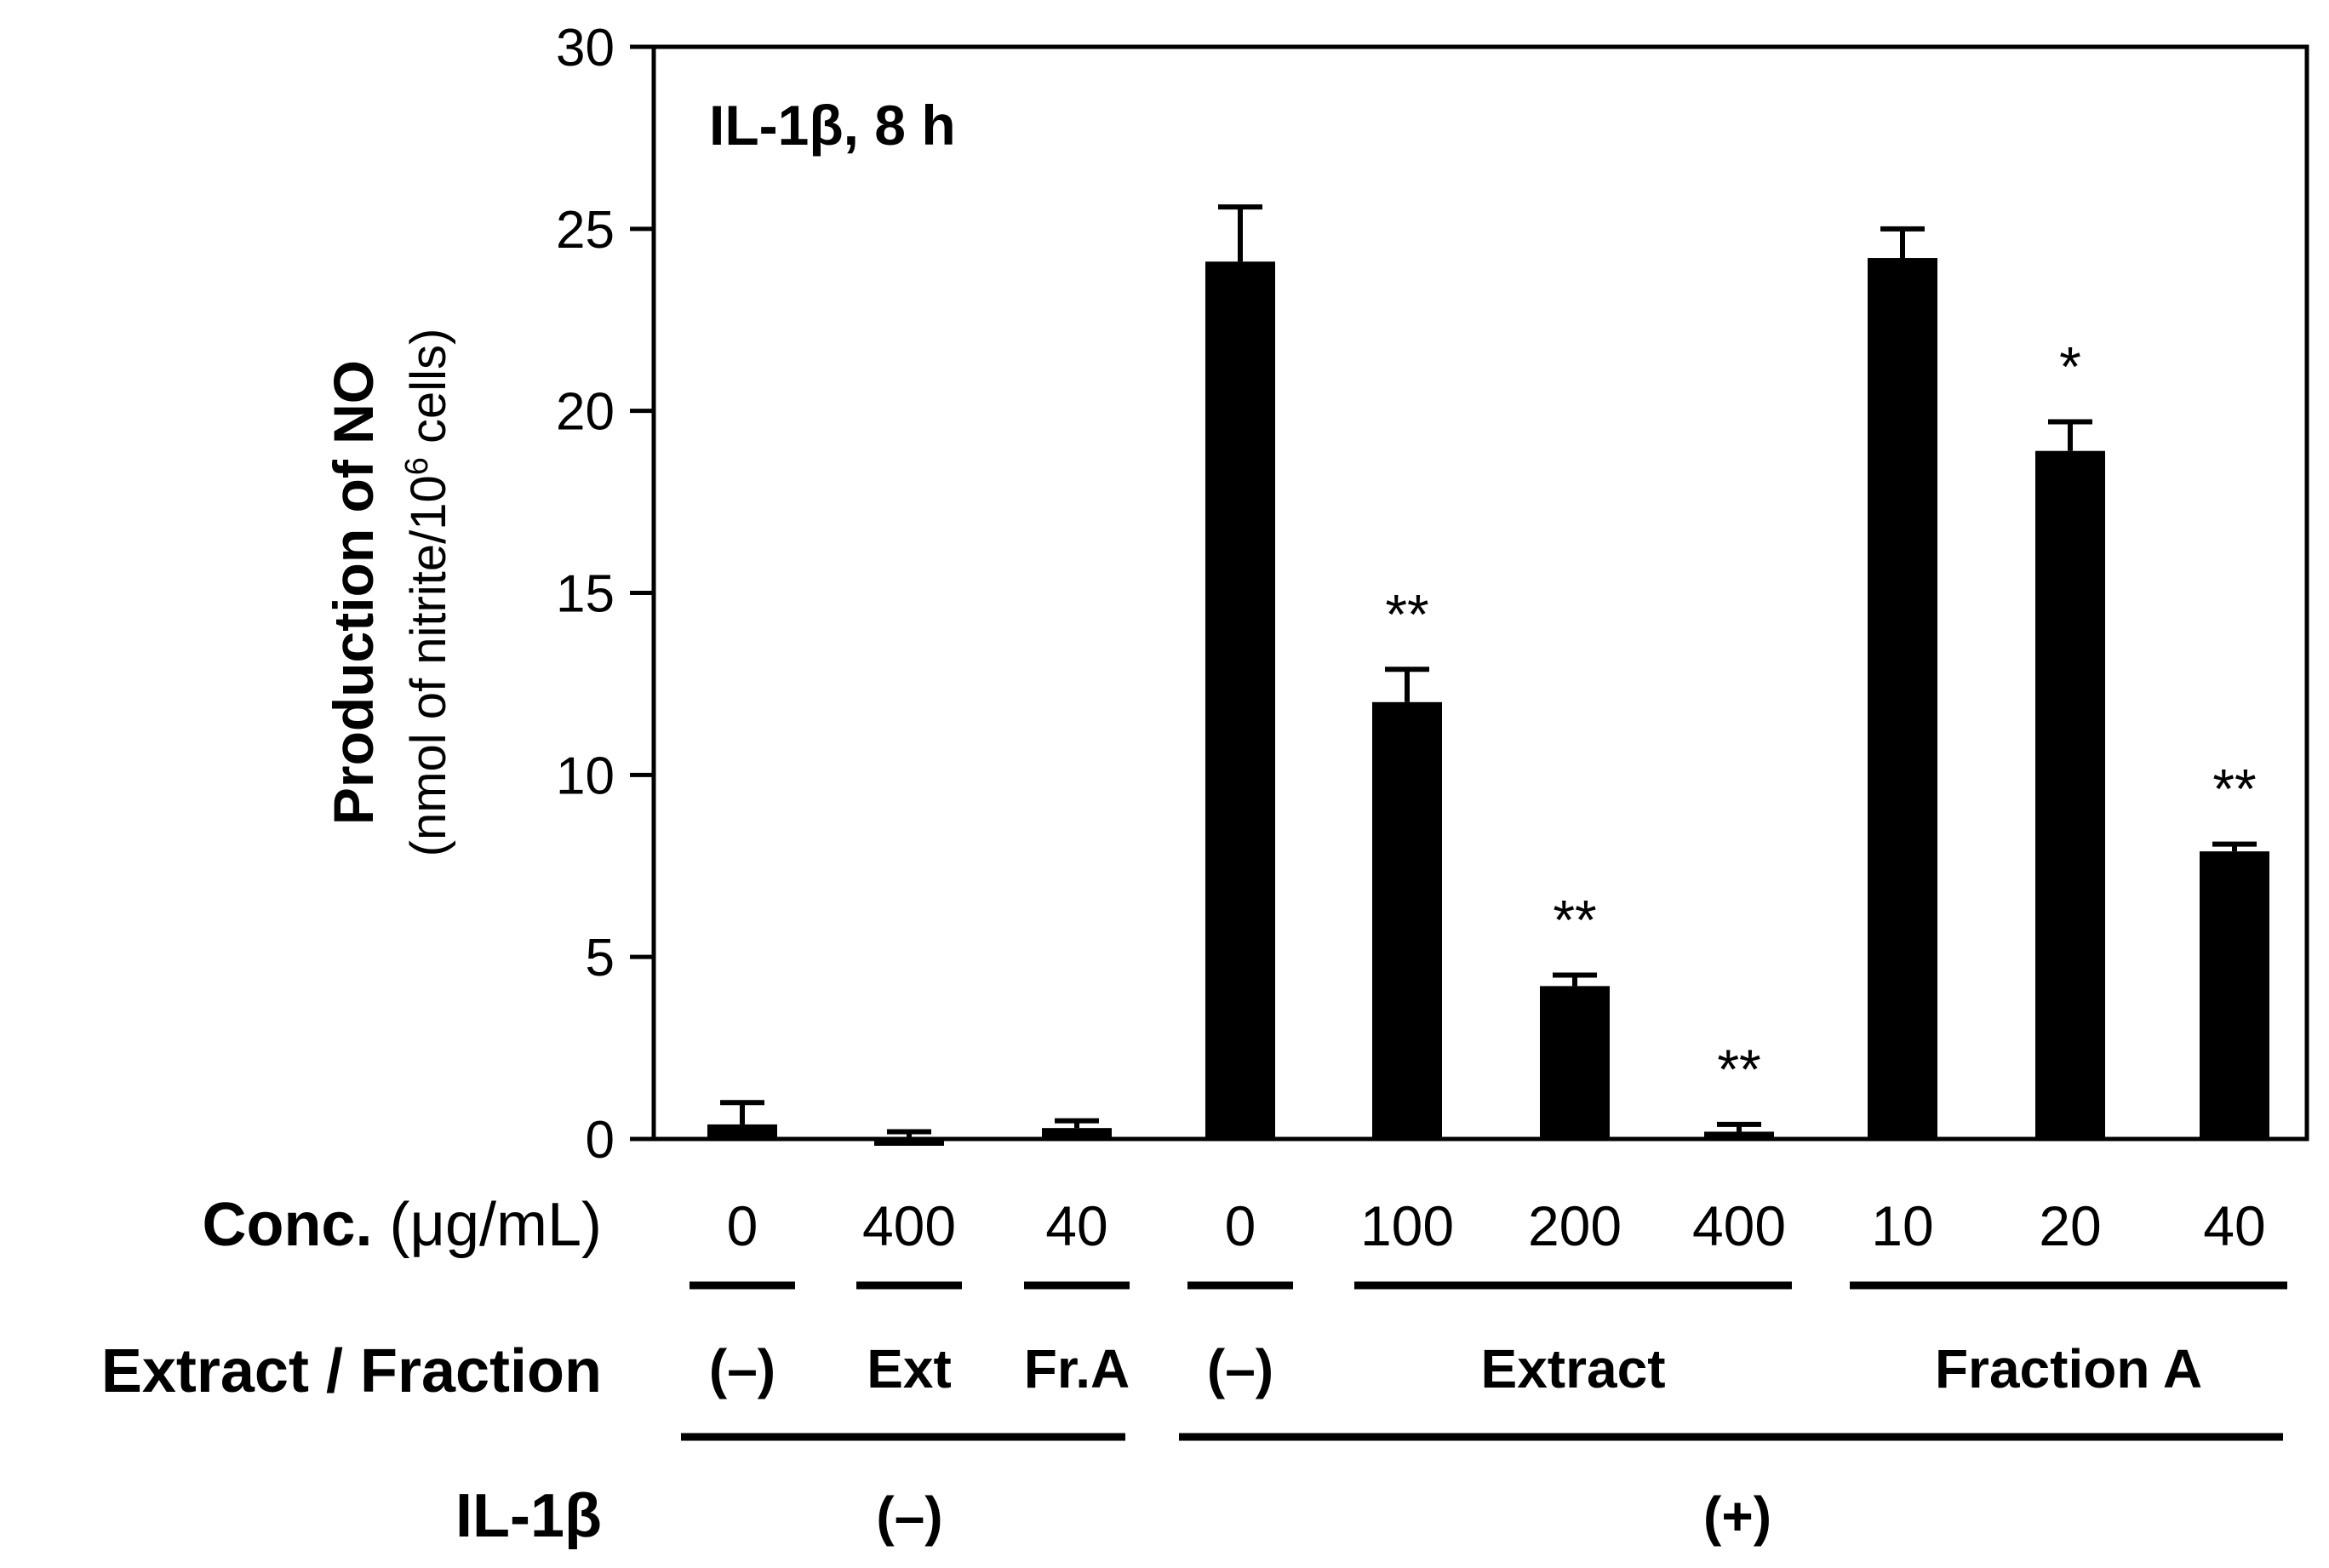  What do you see at coordinates (1902, 1225) in the screenshot?
I see `concentration-label: 10` at bounding box center [1902, 1225].